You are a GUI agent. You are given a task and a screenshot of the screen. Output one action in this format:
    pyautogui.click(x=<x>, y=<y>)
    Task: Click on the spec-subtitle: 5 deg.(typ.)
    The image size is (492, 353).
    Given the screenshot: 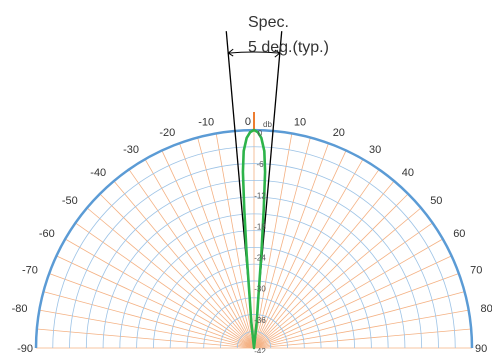 What is the action you would take?
    pyautogui.click(x=288, y=47)
    